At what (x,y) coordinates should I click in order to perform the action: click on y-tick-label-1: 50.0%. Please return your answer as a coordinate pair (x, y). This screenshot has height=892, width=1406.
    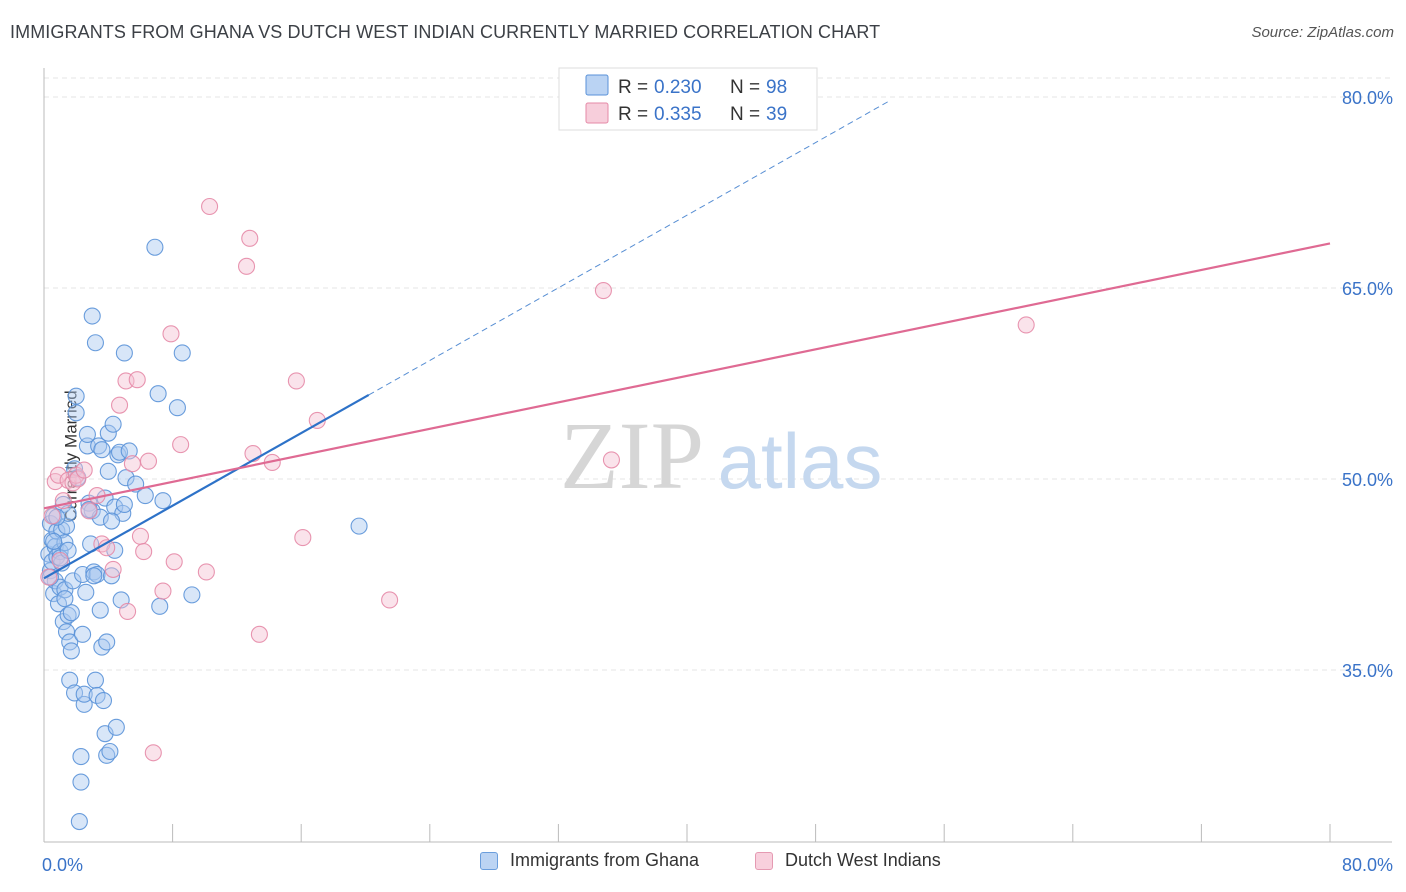
    Looking at the image, I should click on (1367, 480).